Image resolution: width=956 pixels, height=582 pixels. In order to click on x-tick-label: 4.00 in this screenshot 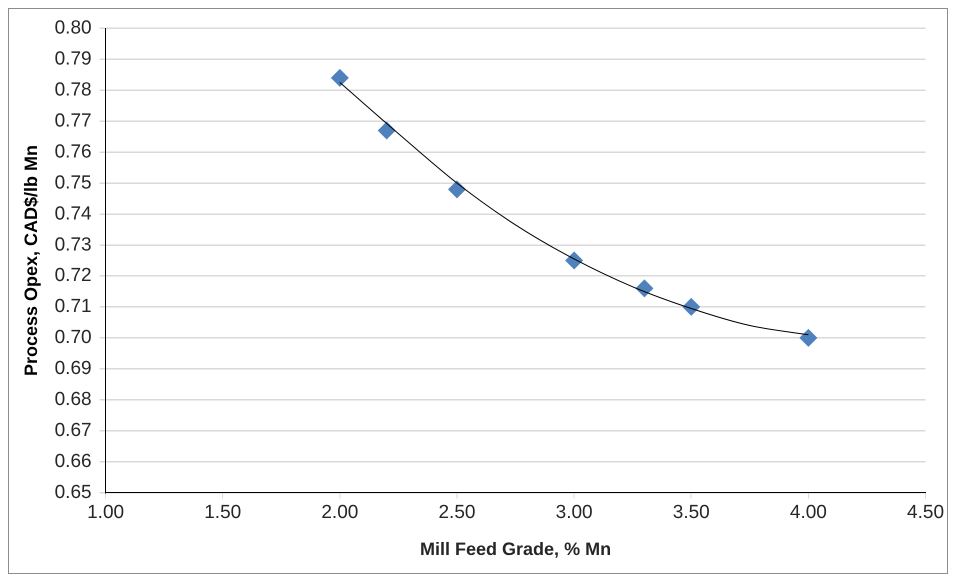, I will do `click(808, 513)`.